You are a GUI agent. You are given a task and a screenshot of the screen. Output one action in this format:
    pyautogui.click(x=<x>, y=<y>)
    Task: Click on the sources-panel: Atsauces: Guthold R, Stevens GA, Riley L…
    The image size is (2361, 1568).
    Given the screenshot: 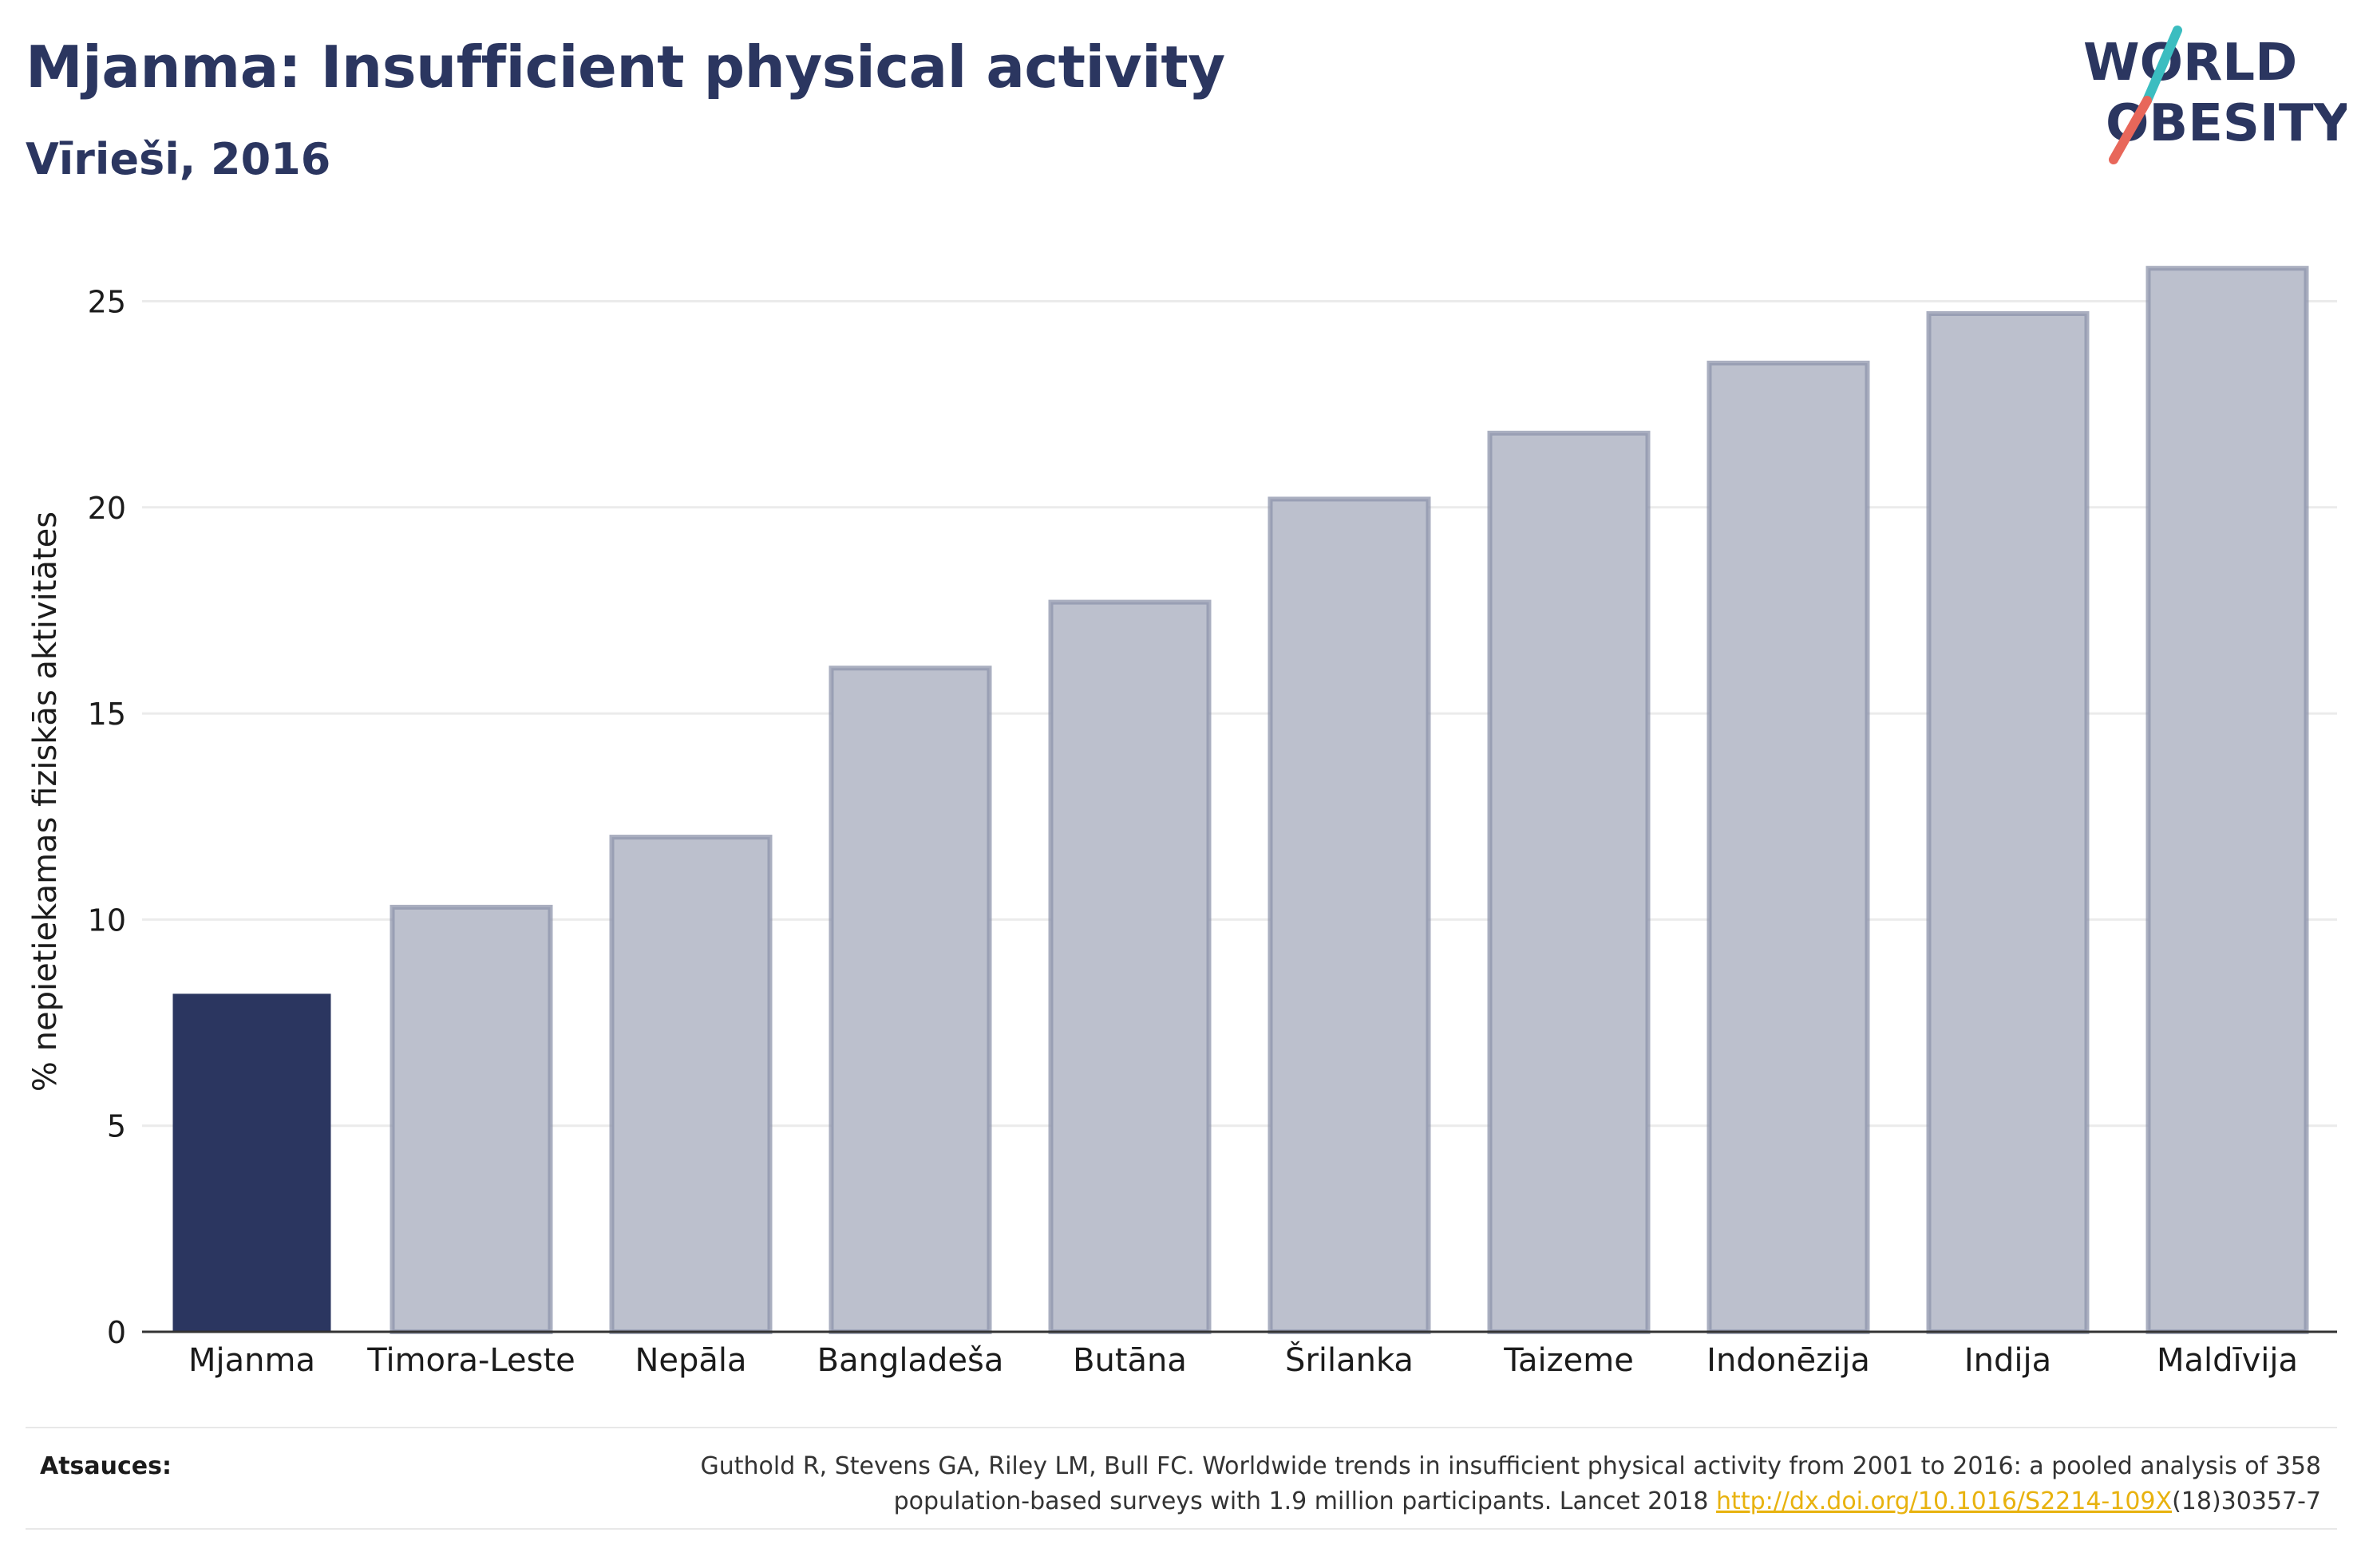 What is the action you would take?
    pyautogui.click(x=1181, y=1478)
    